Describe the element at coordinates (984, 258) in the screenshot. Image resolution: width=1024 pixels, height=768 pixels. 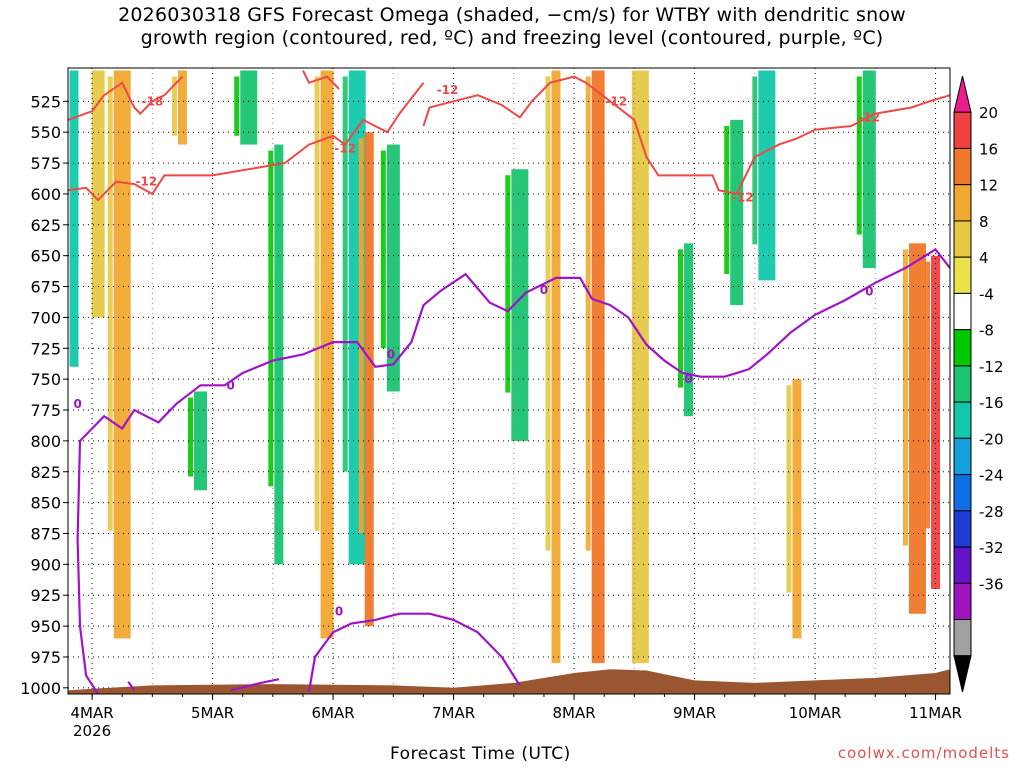
I see `colorbar-tick-label-4: 4` at that location.